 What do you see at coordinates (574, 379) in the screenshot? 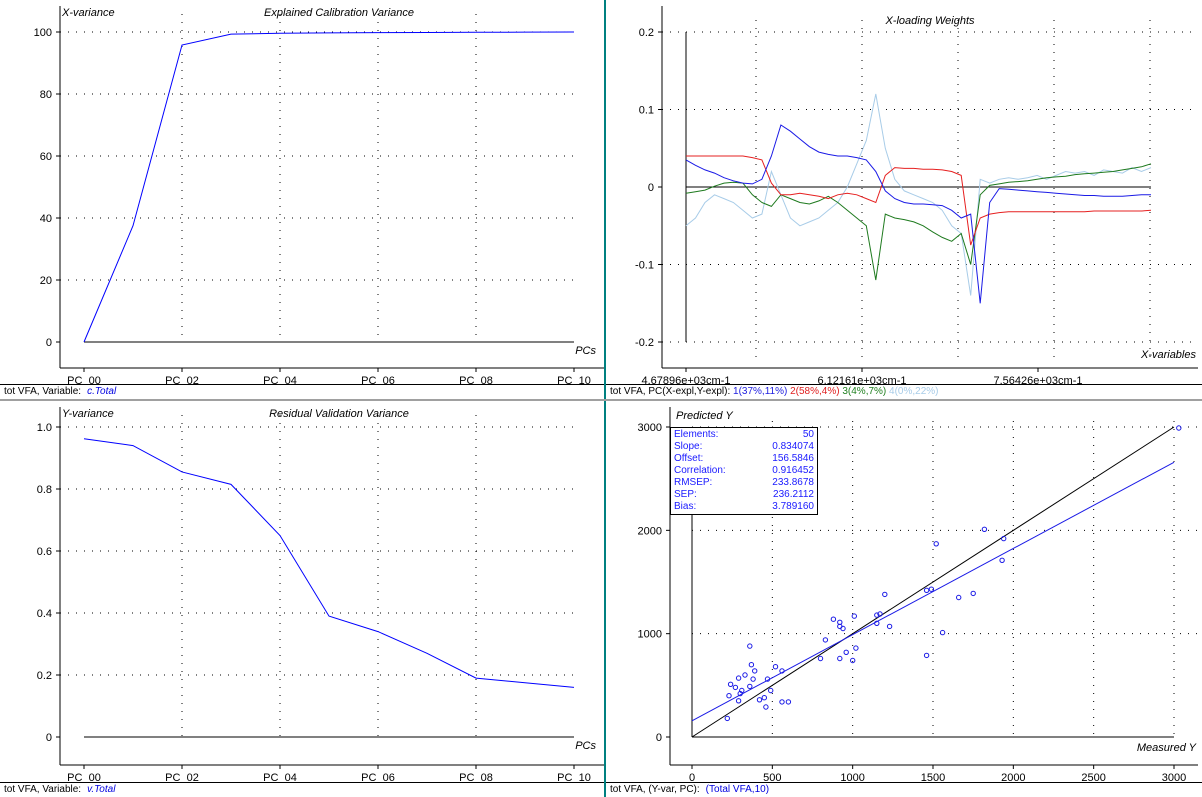
I see `tl-xtick-label: PC_10` at bounding box center [574, 379].